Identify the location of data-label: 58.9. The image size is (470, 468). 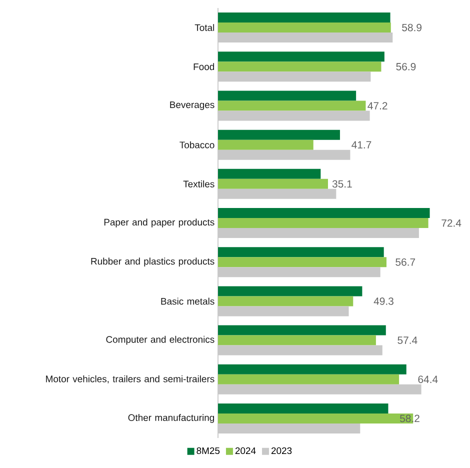
(412, 28).